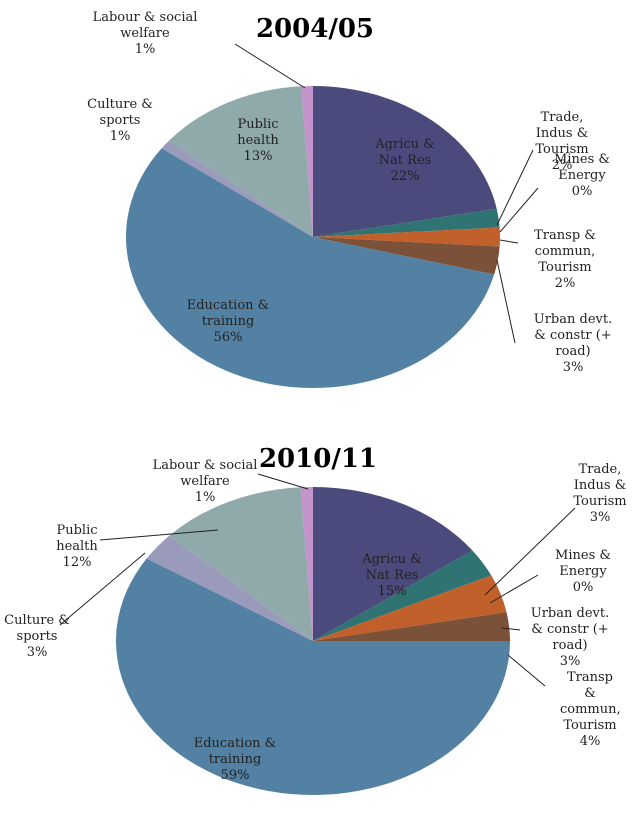 The height and width of the screenshot is (818, 634). Describe the element at coordinates (228, 322) in the screenshot. I see `slice-label: Education & training 56%` at that location.